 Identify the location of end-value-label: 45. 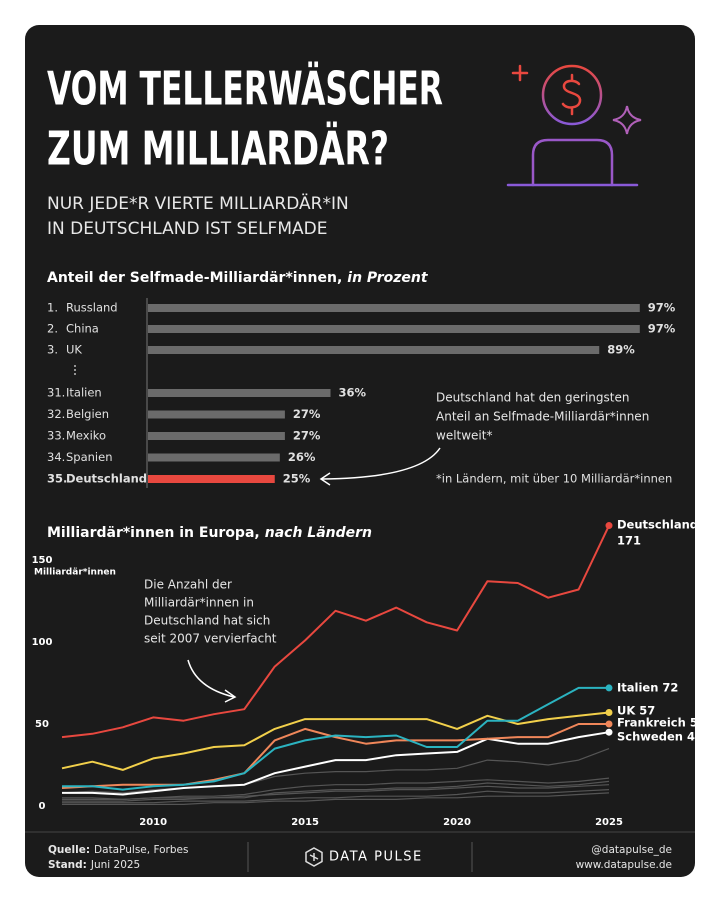
(695, 737).